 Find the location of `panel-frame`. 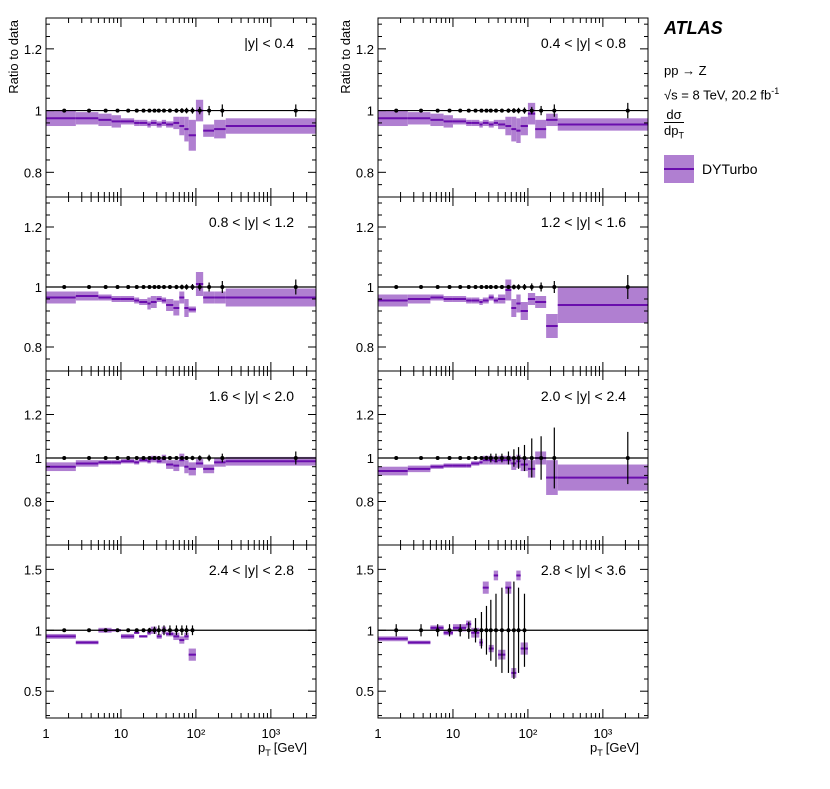

panel-frame is located at coordinates (181, 631).